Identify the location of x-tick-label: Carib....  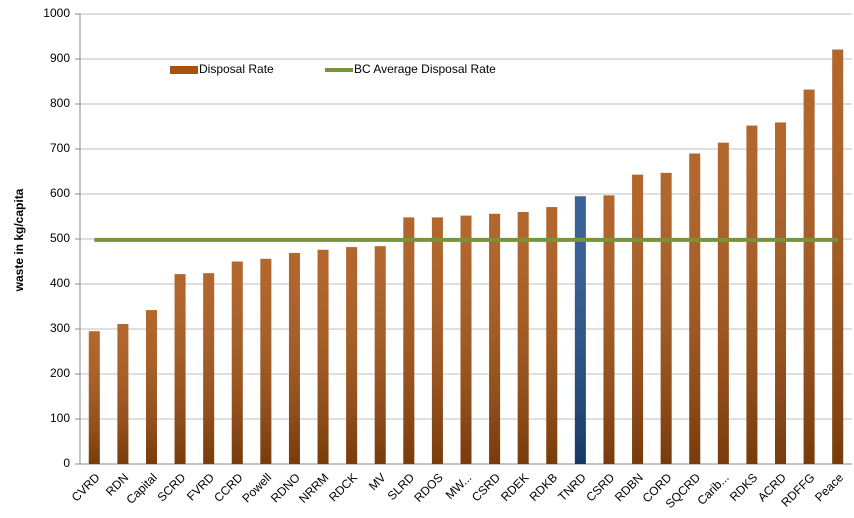
(712, 488).